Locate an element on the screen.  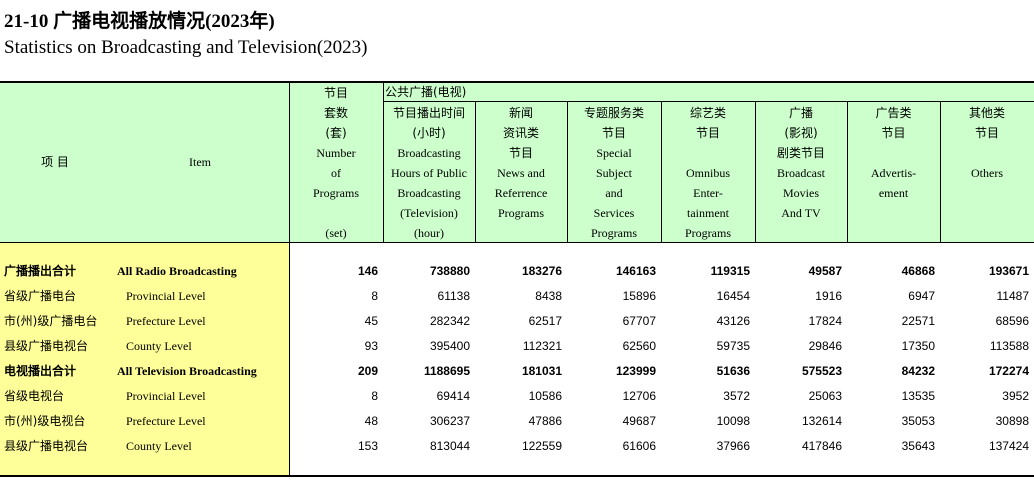
table-cell-value: 1188695 is located at coordinates (446, 371).